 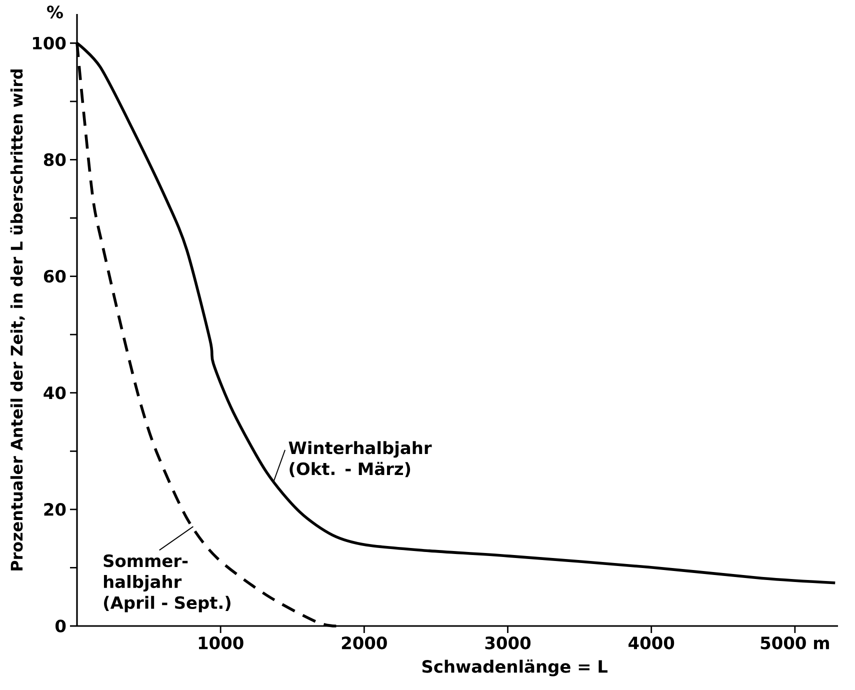 I want to click on y-axis-title: Prozentualer Anteil der Zeit, in der L überschritten wird, so click(x=17, y=319).